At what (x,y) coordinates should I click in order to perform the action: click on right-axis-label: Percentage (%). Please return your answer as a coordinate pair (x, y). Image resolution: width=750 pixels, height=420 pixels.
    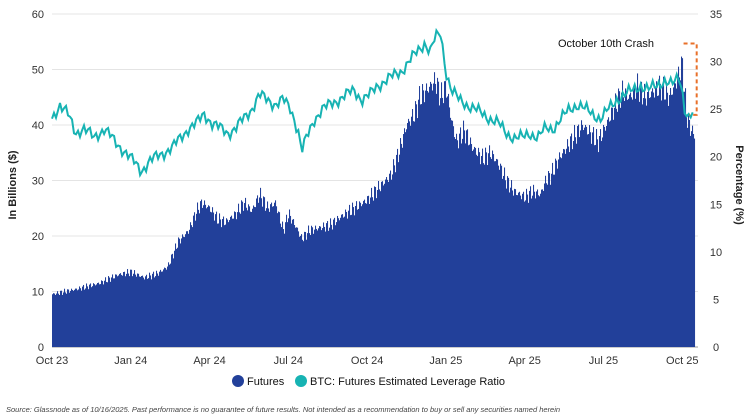
    Looking at the image, I should click on (739, 185).